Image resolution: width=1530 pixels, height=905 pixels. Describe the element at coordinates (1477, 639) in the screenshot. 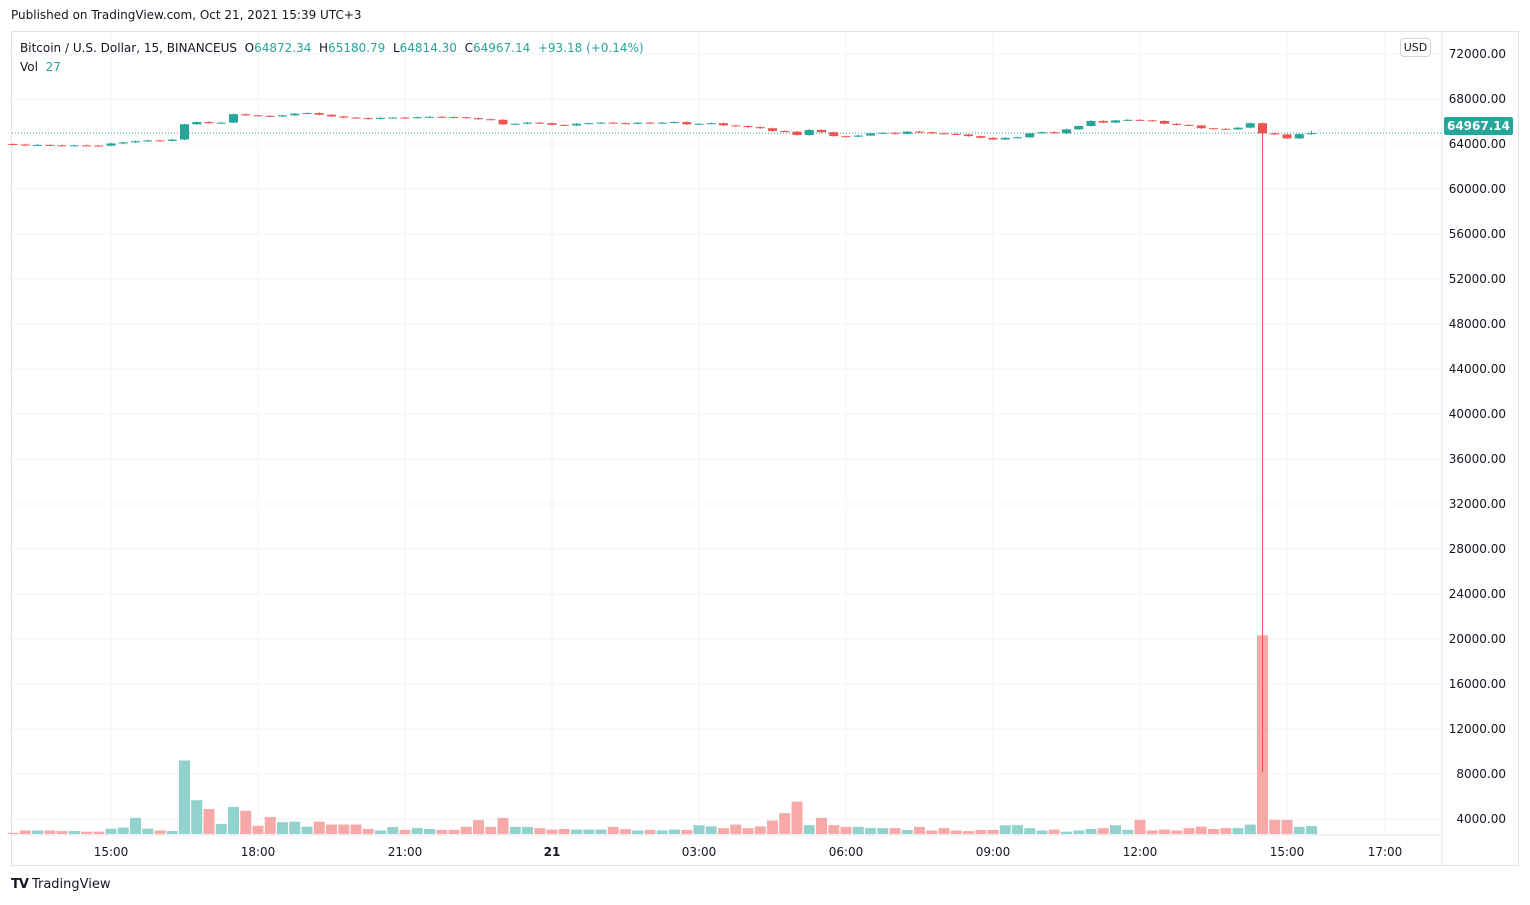

I see `price-tick-label: 20000.00` at that location.